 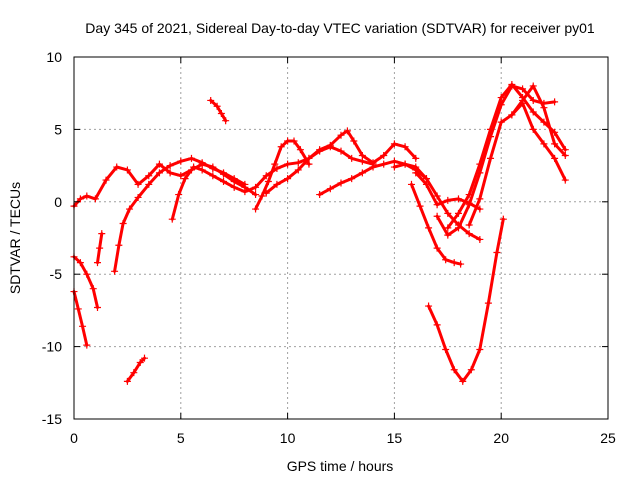 I want to click on y-tick-label: -10, so click(x=52, y=347).